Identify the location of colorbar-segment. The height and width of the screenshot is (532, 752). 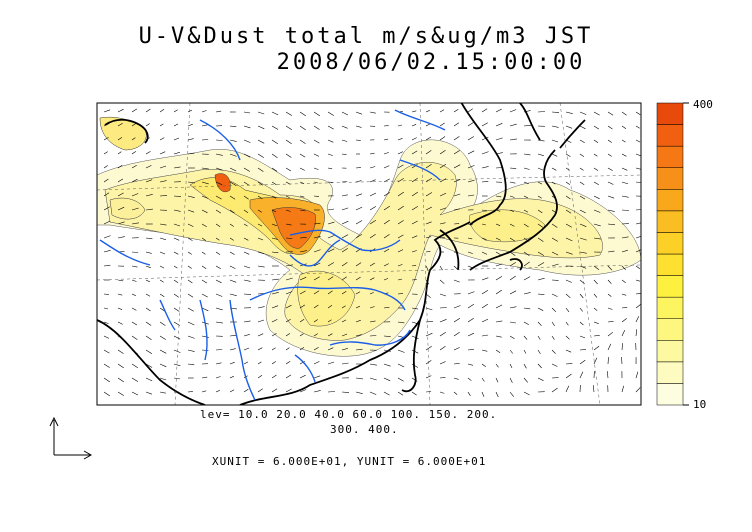
(670, 286).